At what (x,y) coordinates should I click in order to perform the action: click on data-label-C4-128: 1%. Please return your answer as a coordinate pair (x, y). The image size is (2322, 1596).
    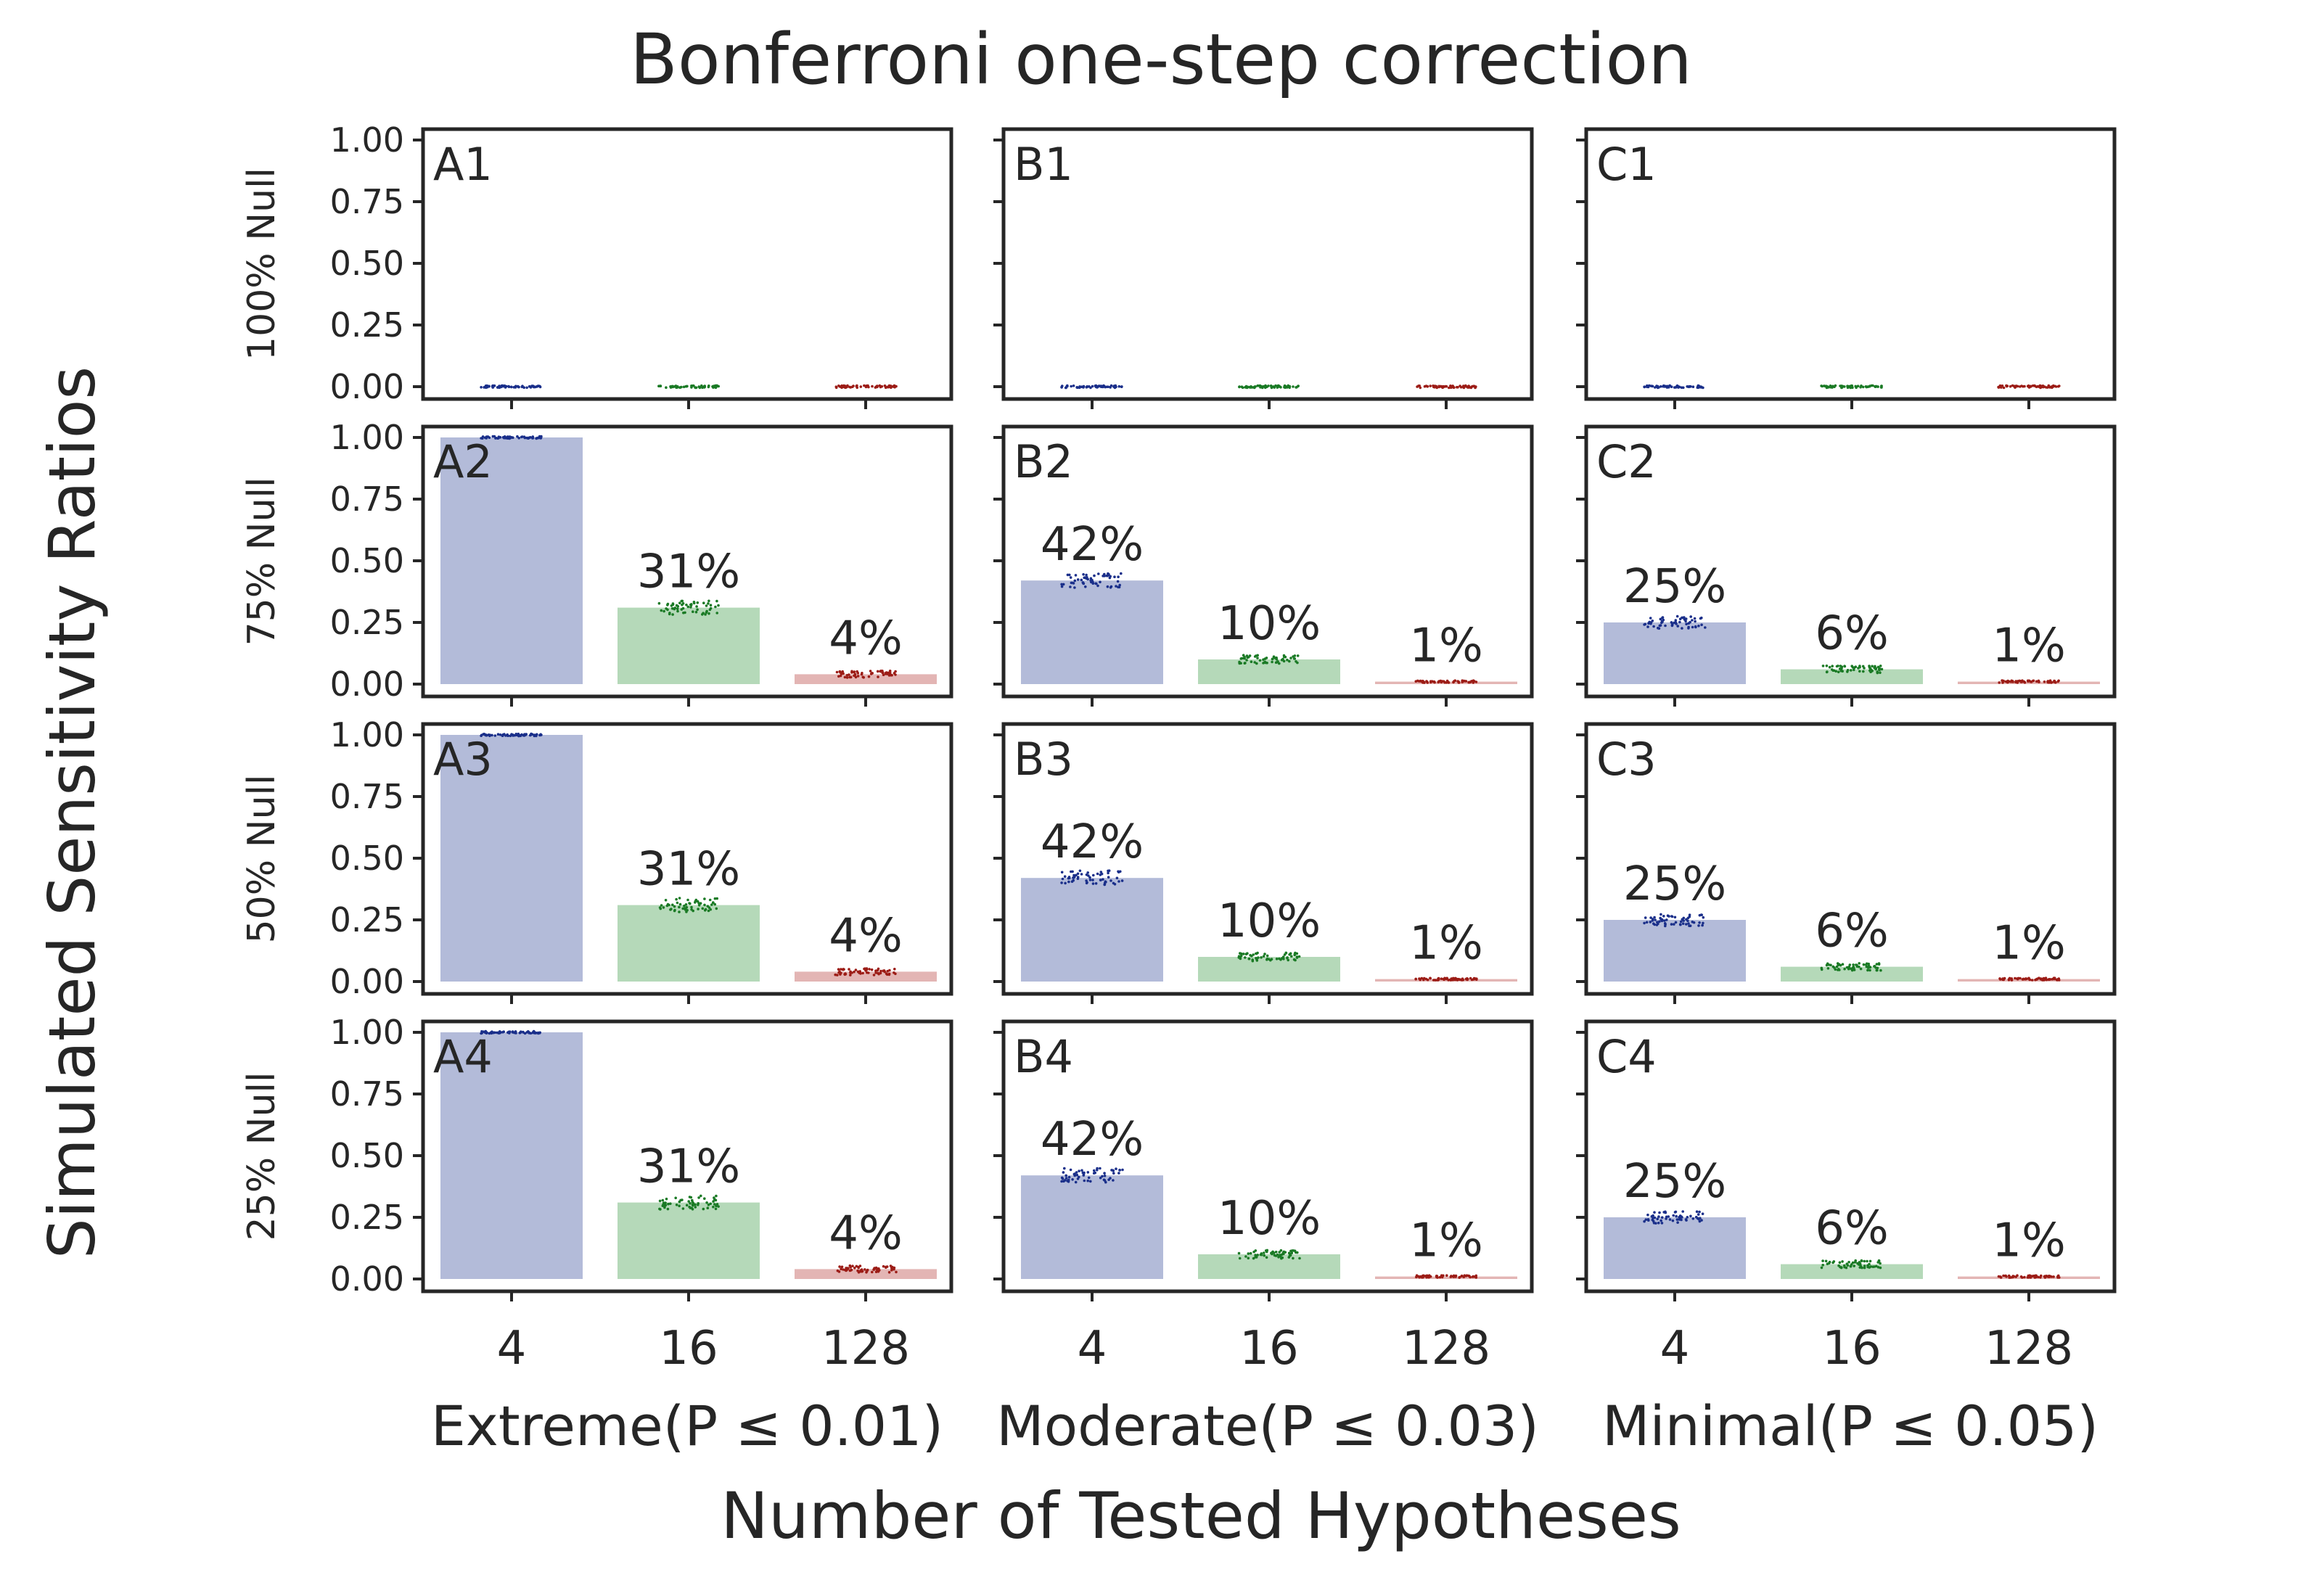
    Looking at the image, I should click on (2029, 1241).